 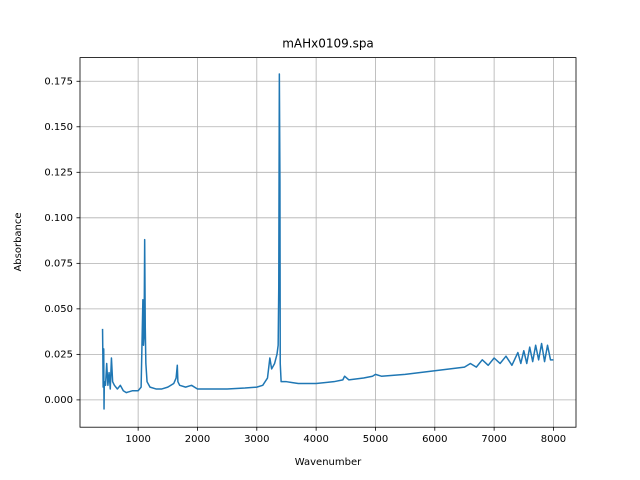 I want to click on y-tick-label: 0.000, so click(x=58, y=400).